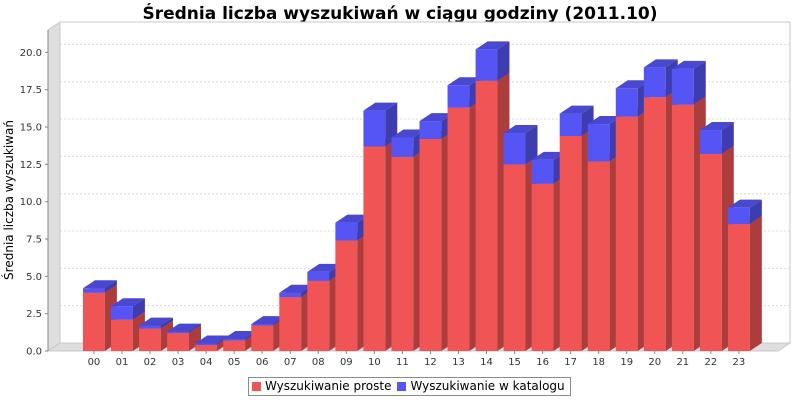 This screenshot has width=800, height=400. I want to click on y-tick-label: 5.0, so click(34, 277).